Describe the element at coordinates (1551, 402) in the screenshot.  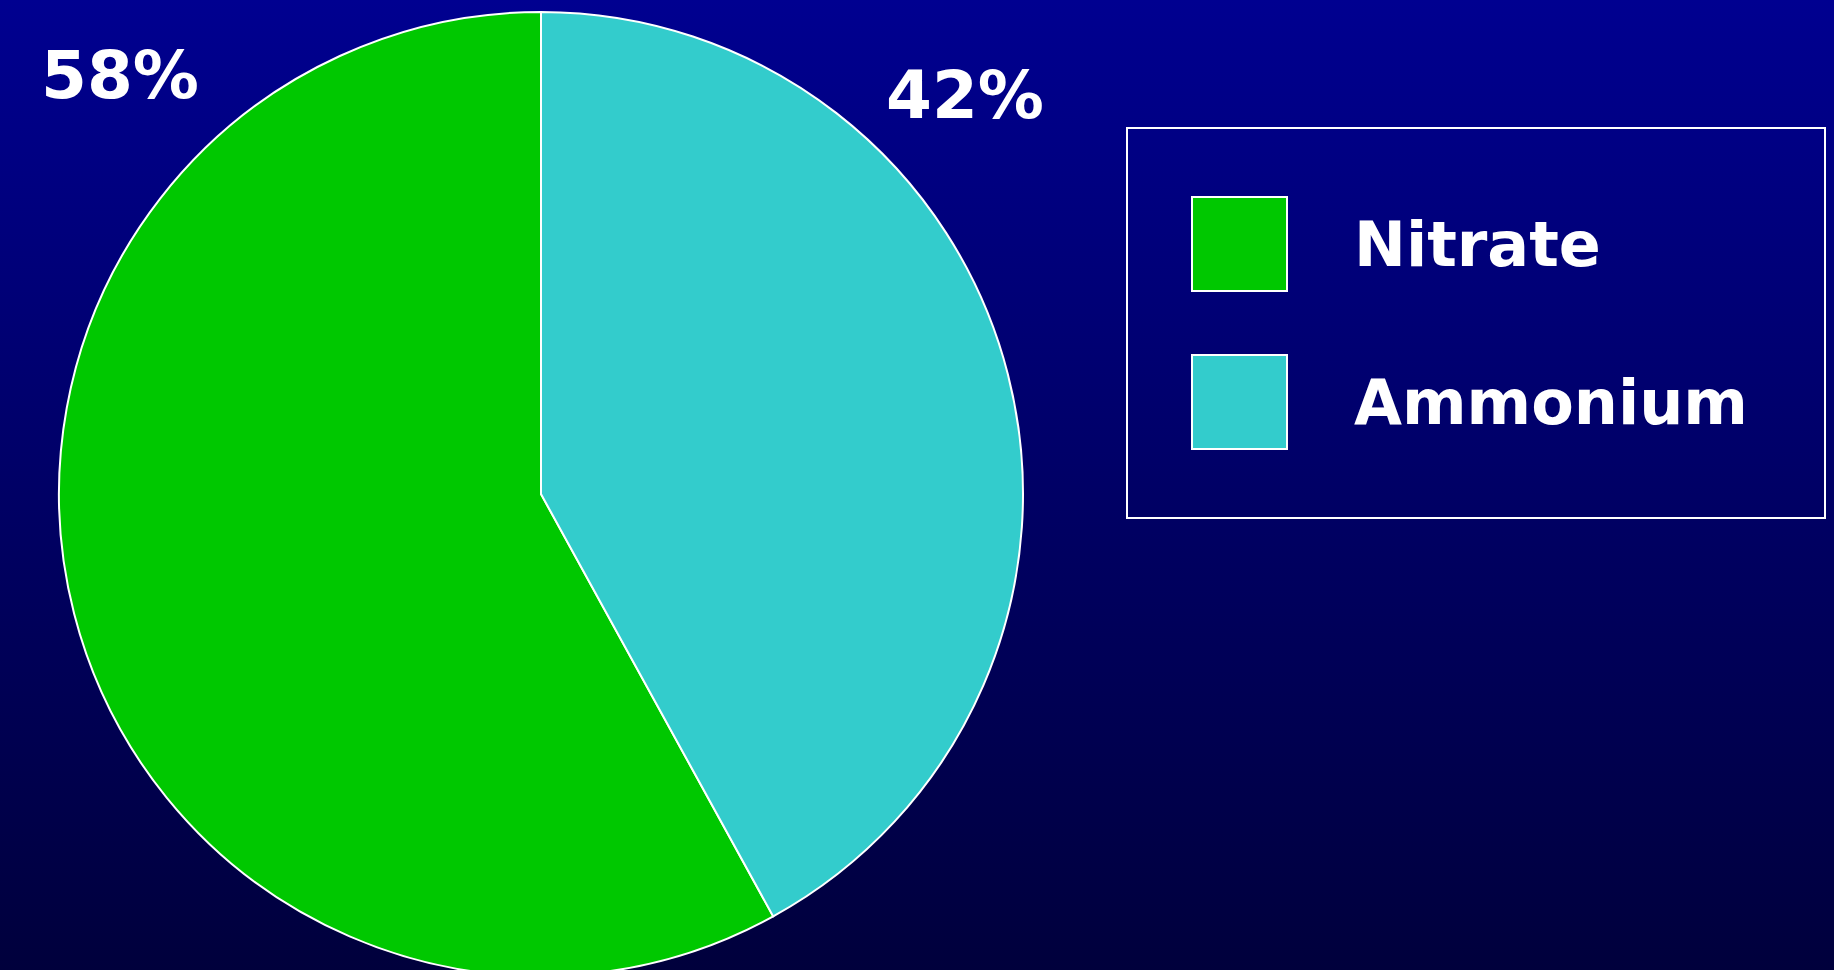
I see `legend-label: Ammonium` at that location.